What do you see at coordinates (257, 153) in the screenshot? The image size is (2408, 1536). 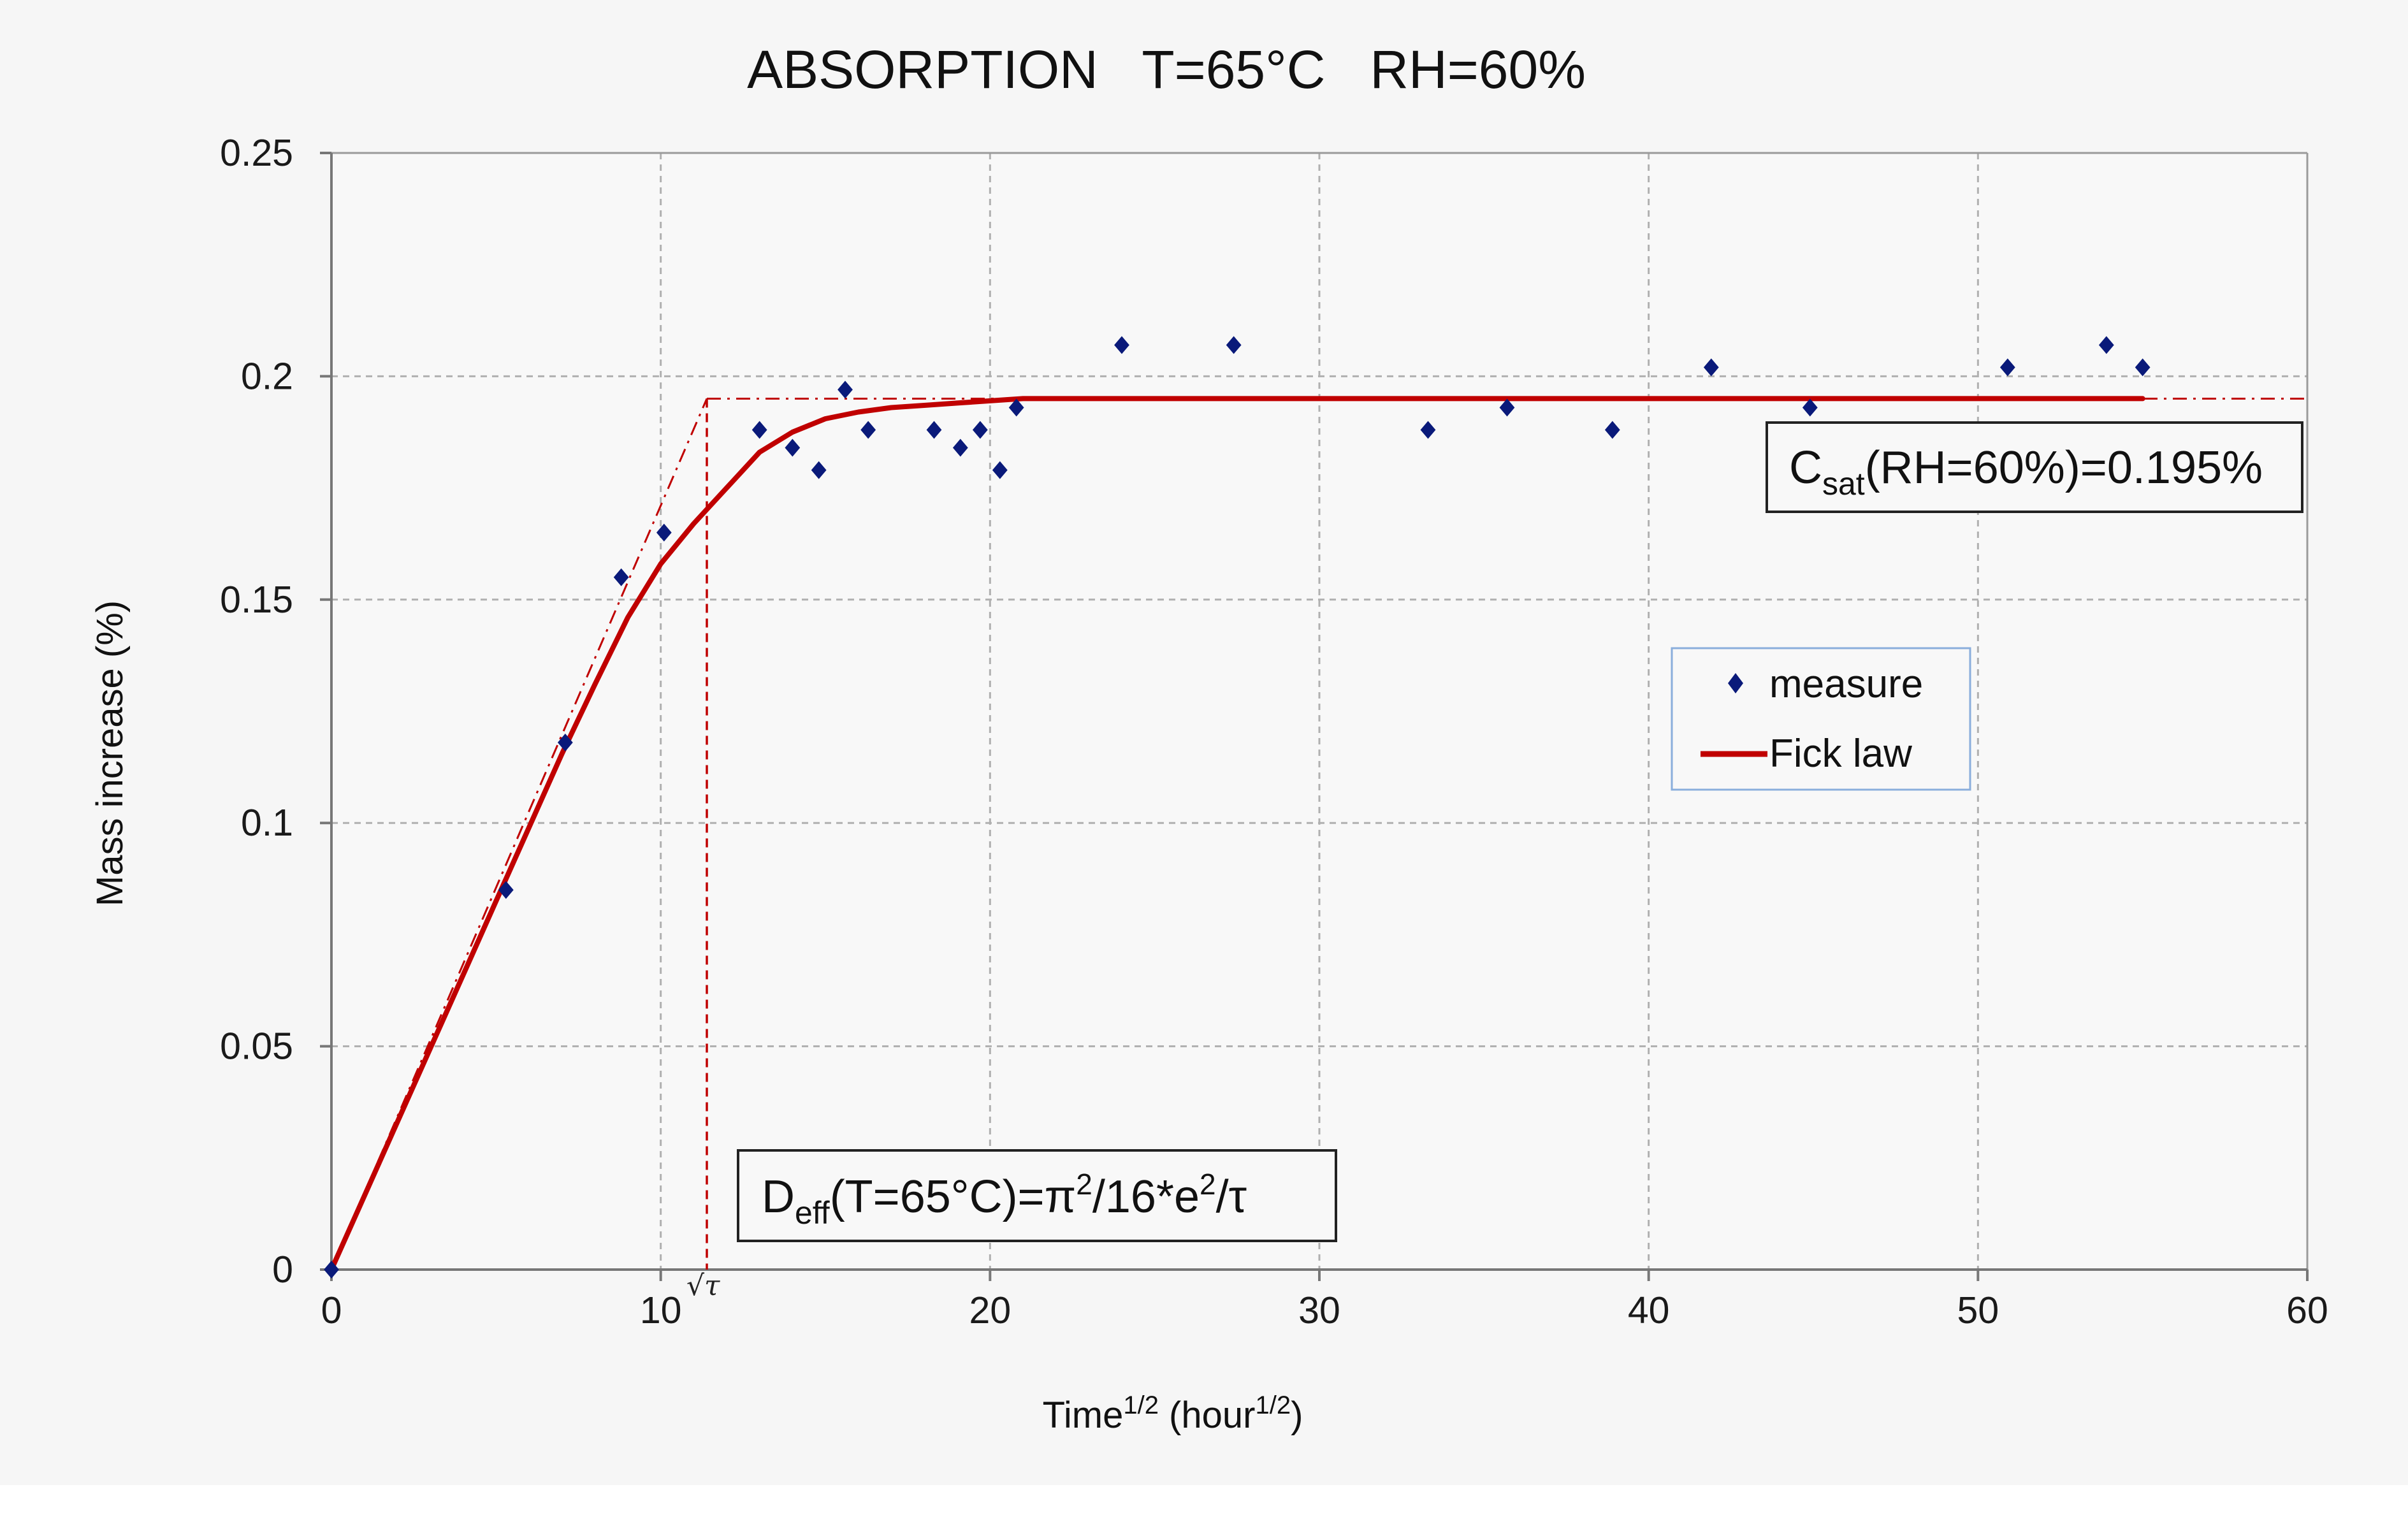 I see `y-tick-label: 0.25` at bounding box center [257, 153].